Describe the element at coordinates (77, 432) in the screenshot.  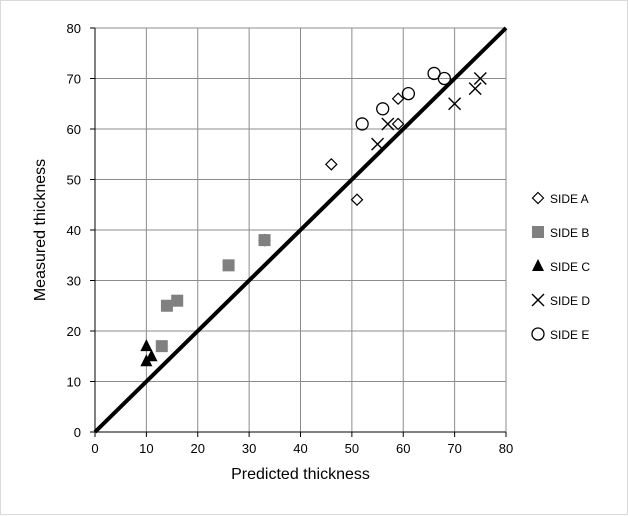
I see `y-tick-label: 0` at that location.